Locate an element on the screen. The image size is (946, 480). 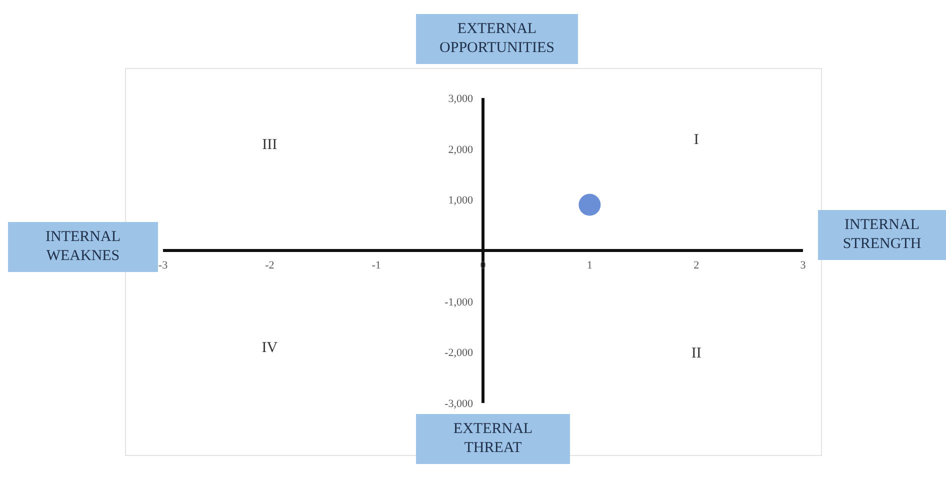
y-tick-label: 1,000 is located at coordinates (461, 200).